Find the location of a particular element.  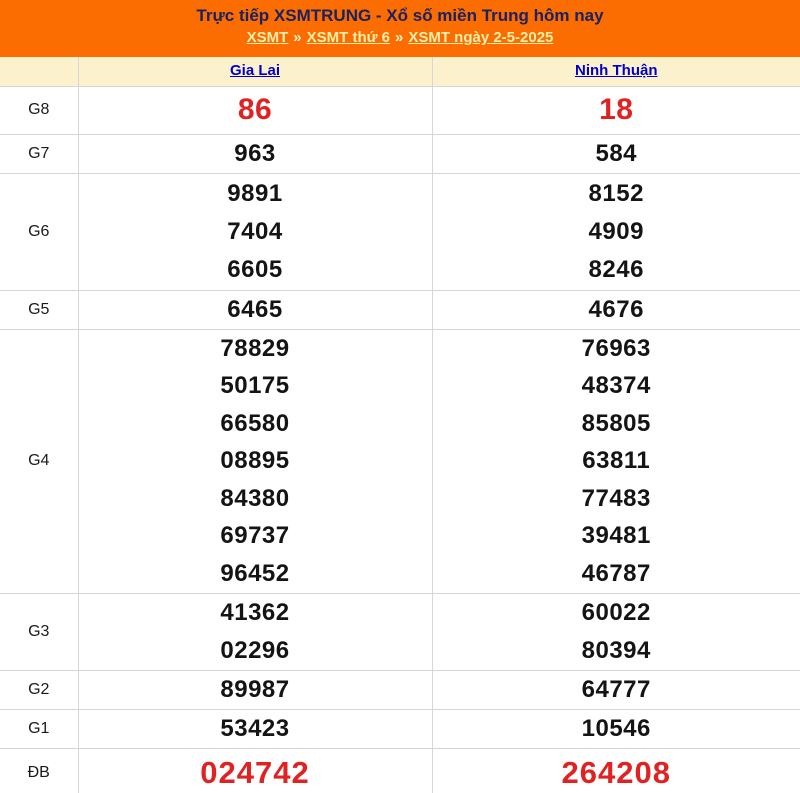

prize-value: 8152 4909 8246 is located at coordinates (616, 231).